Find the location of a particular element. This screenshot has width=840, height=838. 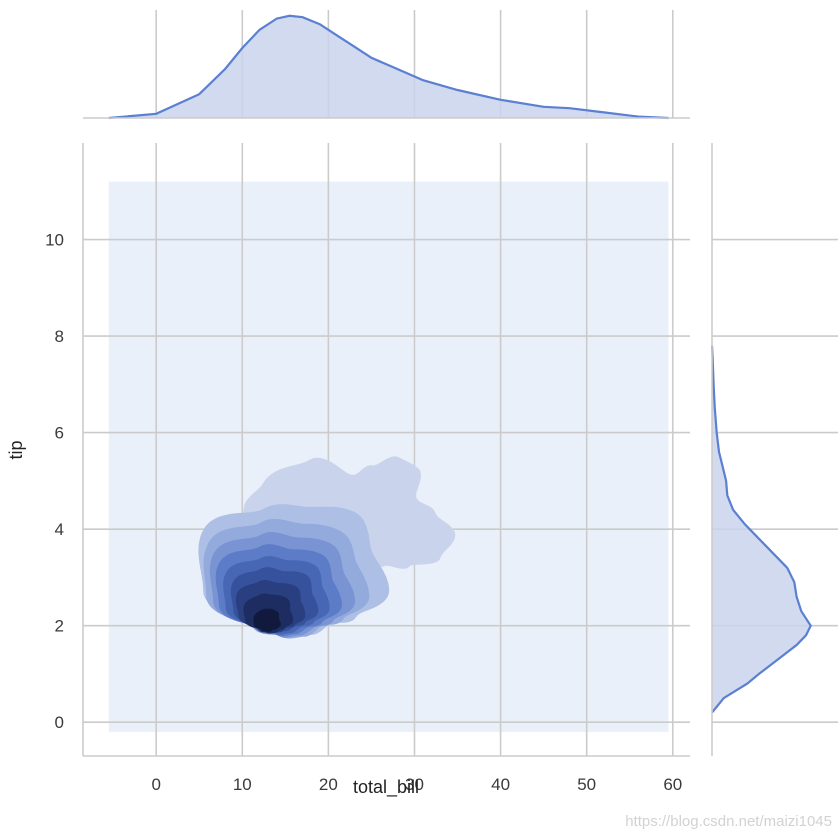

y-tick-label: 0 is located at coordinates (59, 722).